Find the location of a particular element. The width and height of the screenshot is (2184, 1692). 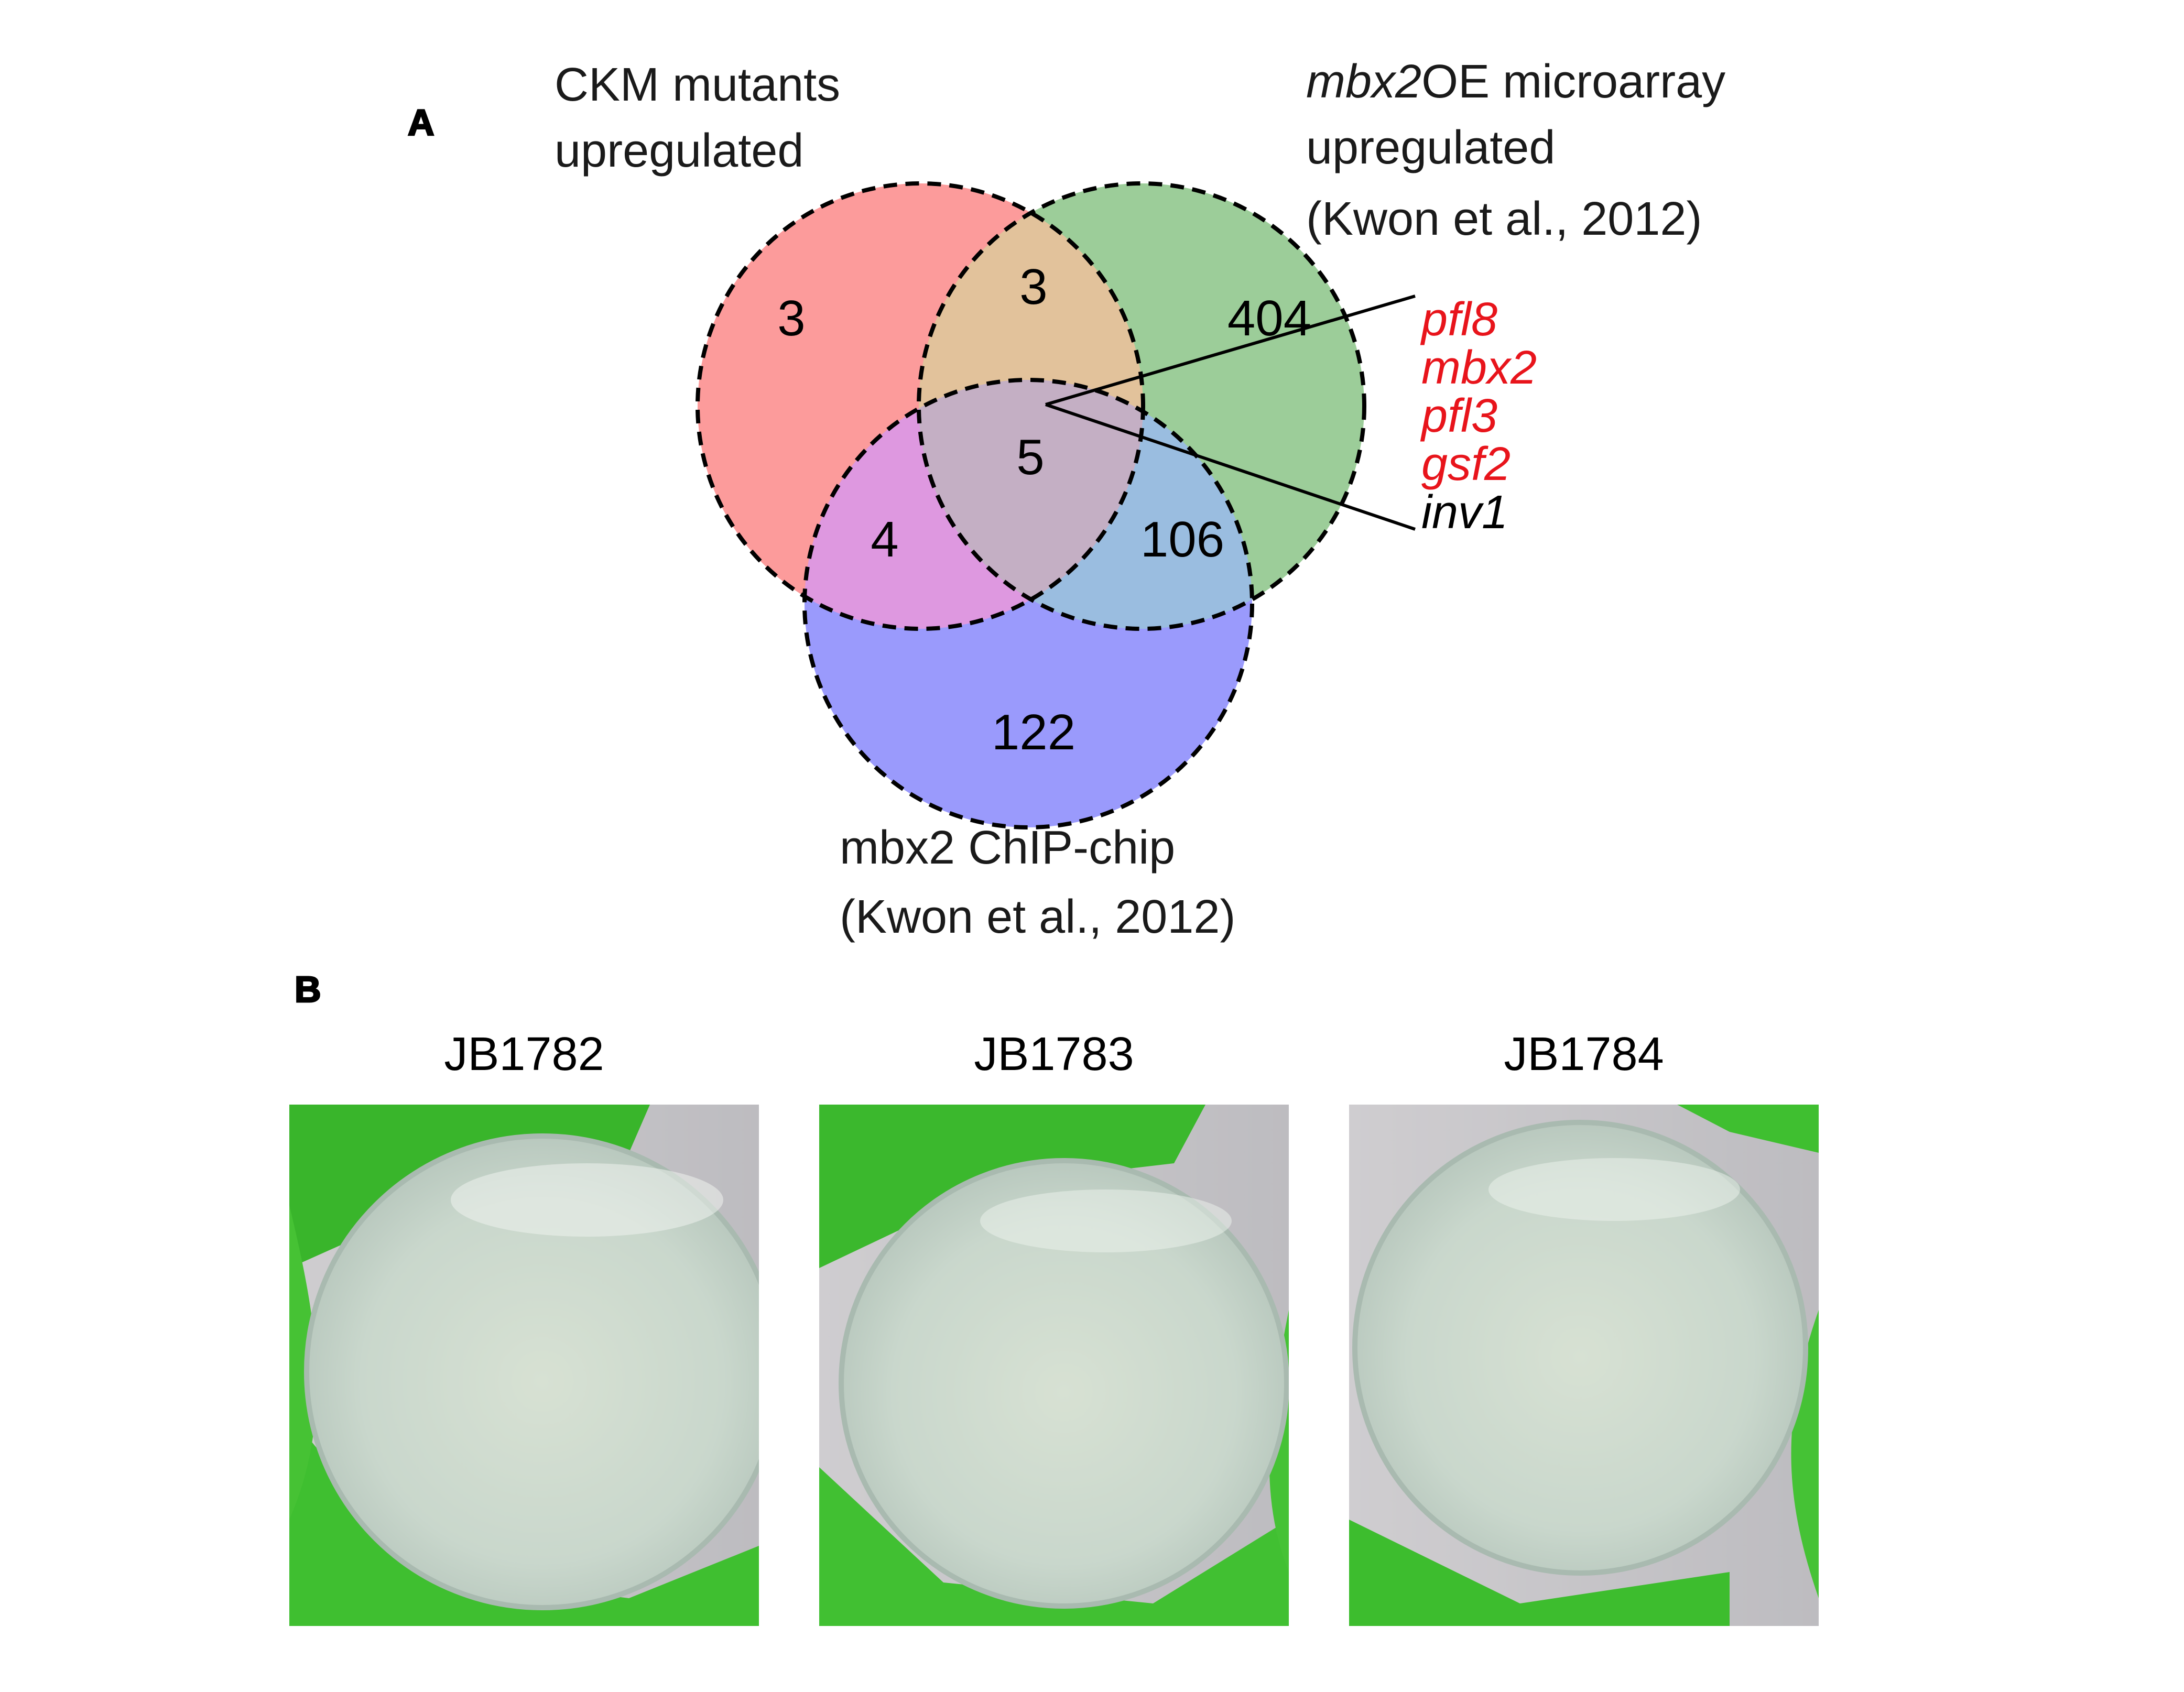

panel-b-letter: B is located at coordinates (308, 989).